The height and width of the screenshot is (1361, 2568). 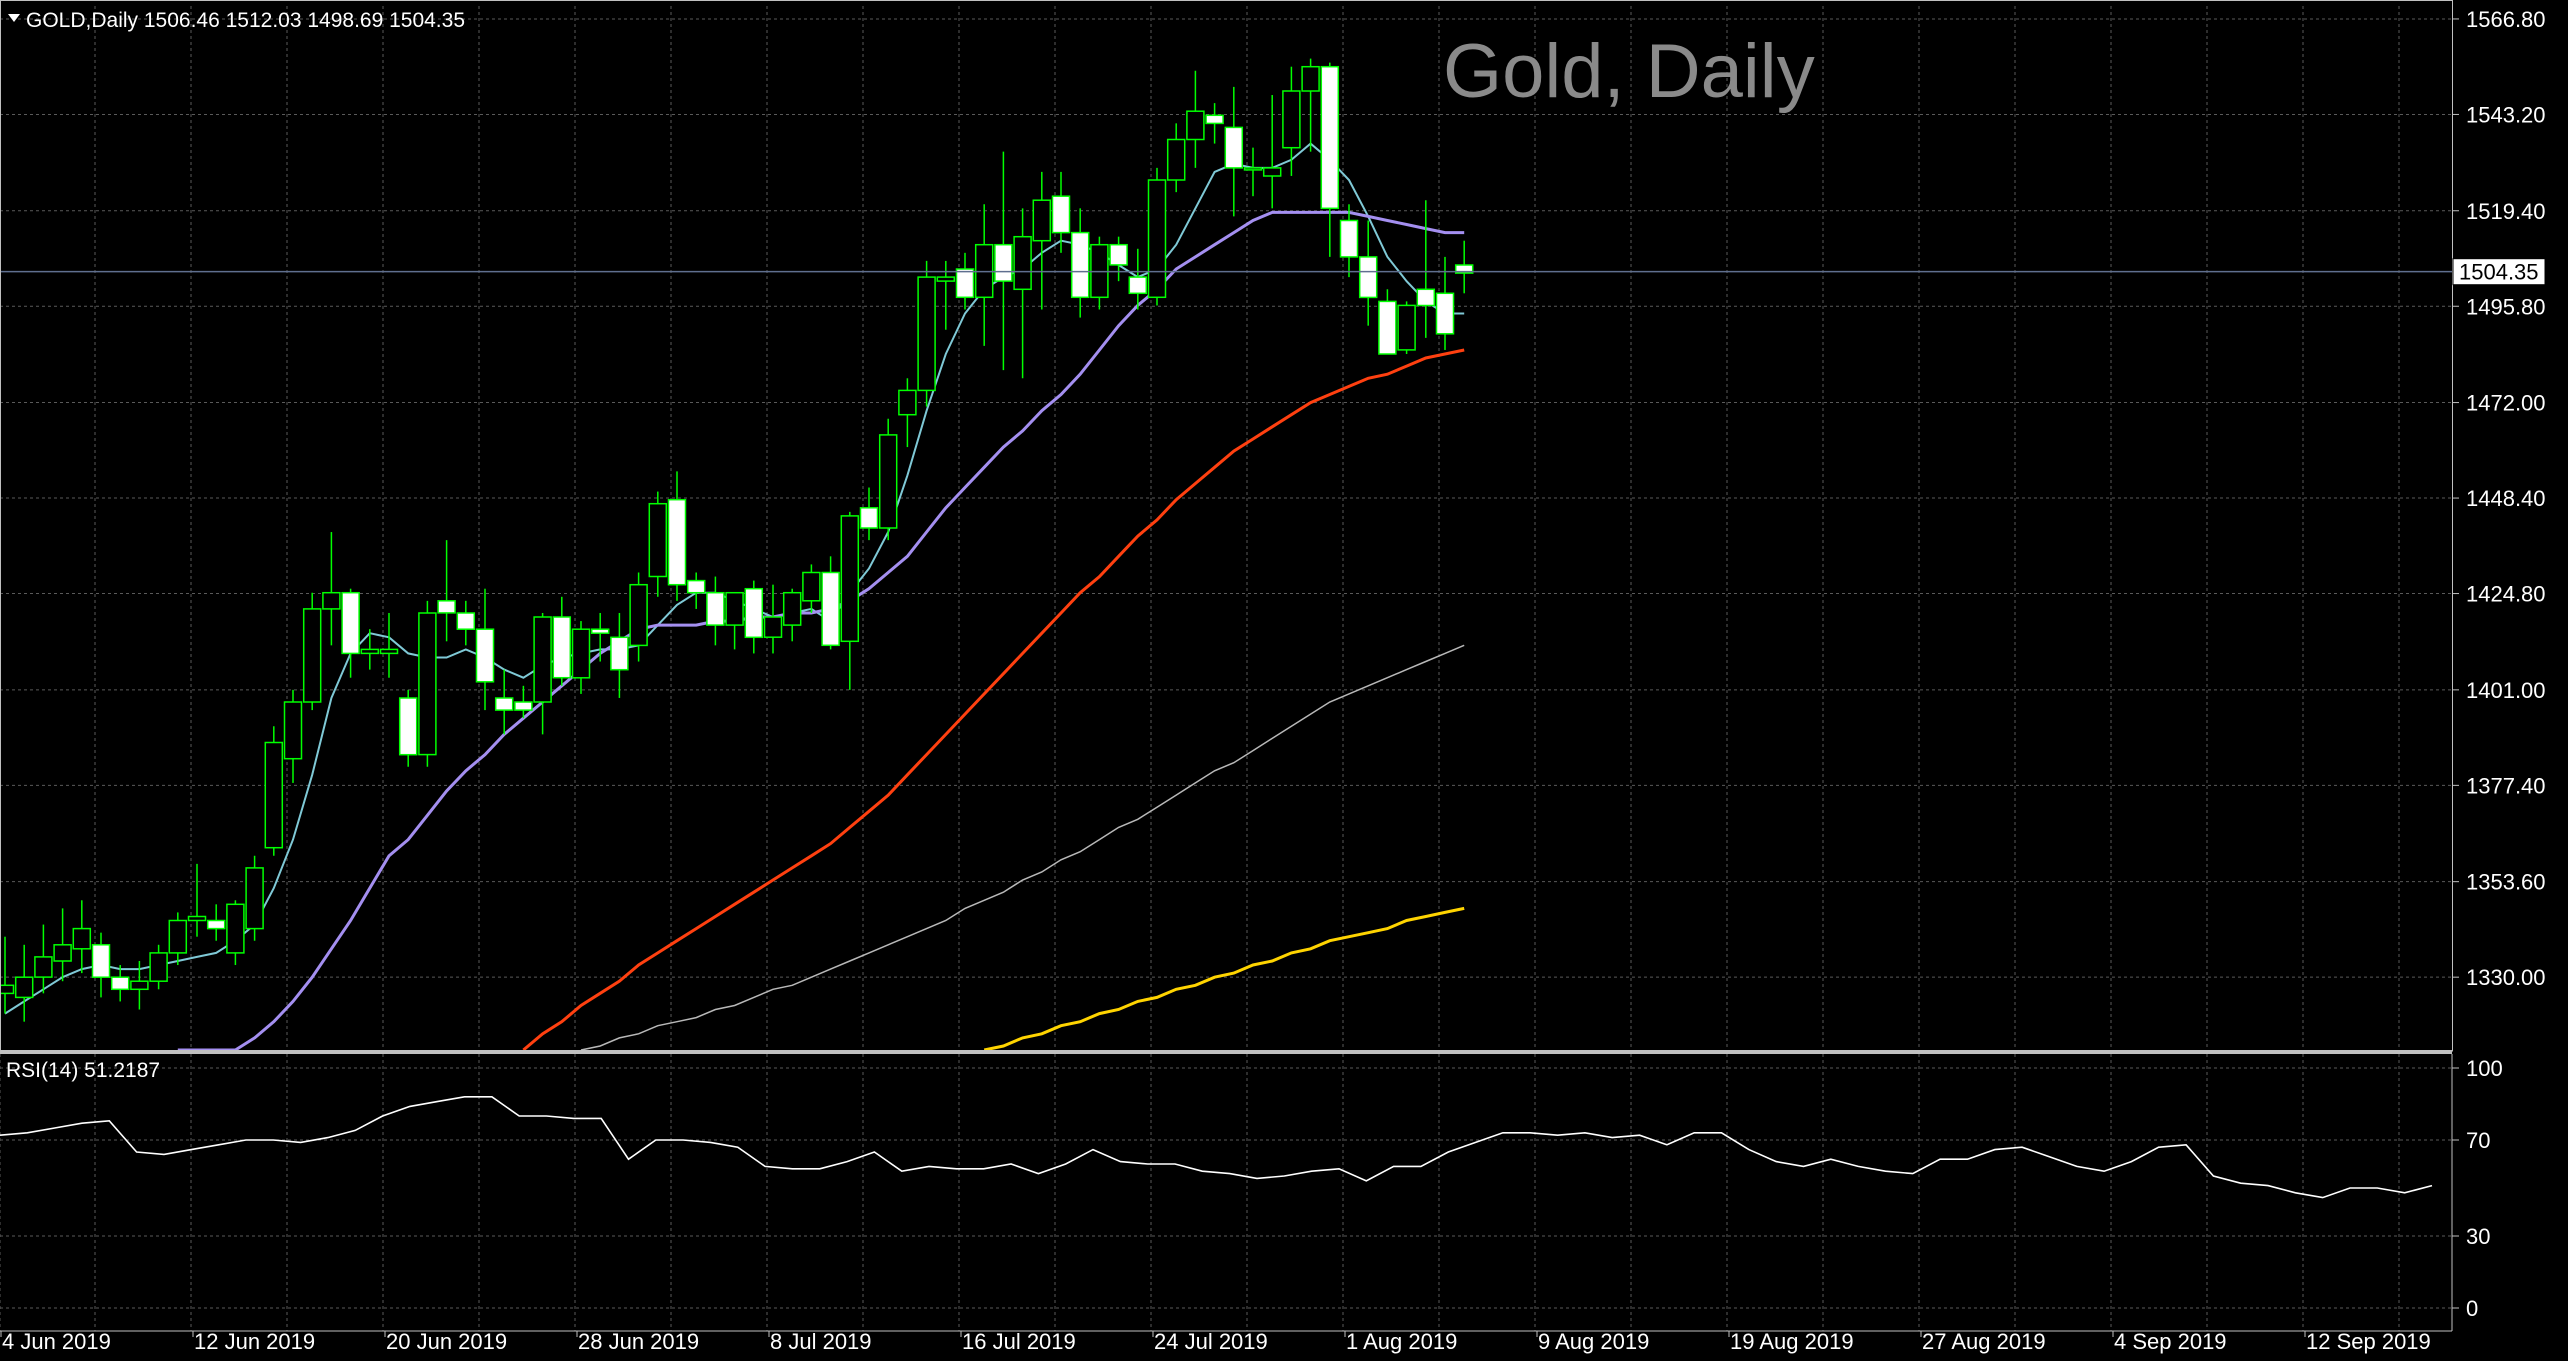 What do you see at coordinates (1019, 1341) in the screenshot?
I see `date-tick-label: 16 Jul 2019` at bounding box center [1019, 1341].